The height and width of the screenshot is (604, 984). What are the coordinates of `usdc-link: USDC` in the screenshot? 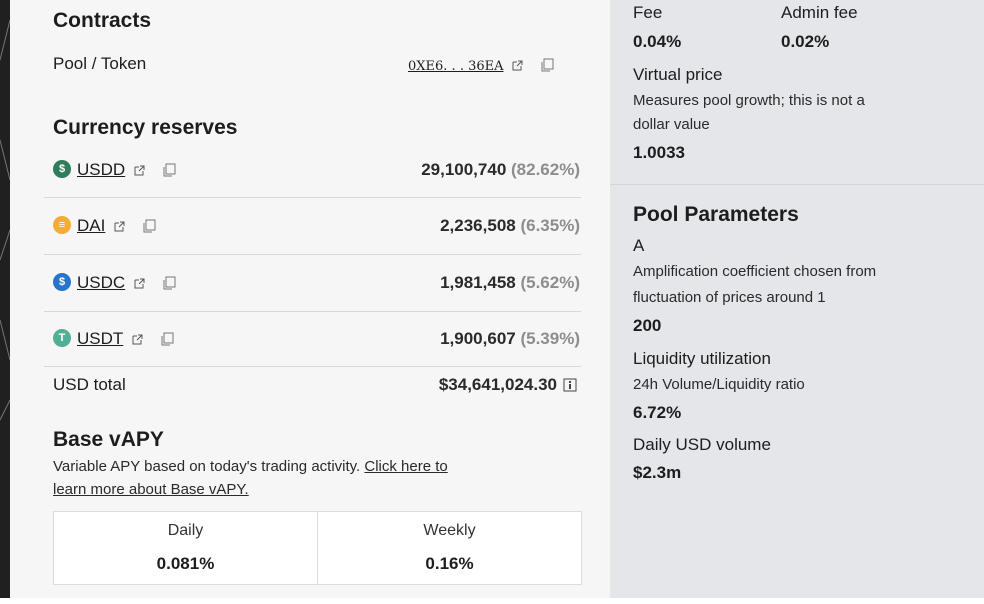 It's located at (101, 282).